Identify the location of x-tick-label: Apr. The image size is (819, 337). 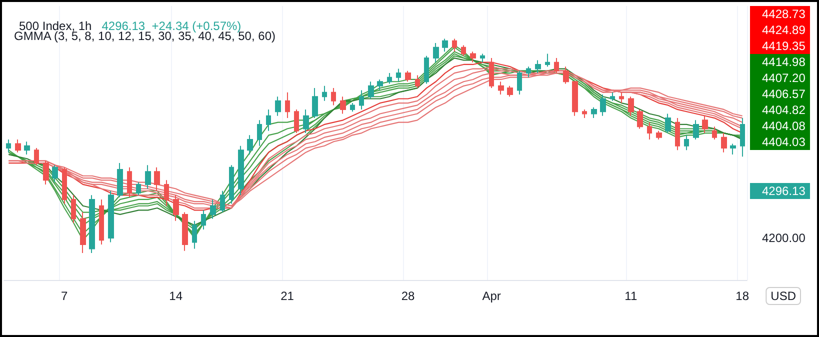
(491, 296).